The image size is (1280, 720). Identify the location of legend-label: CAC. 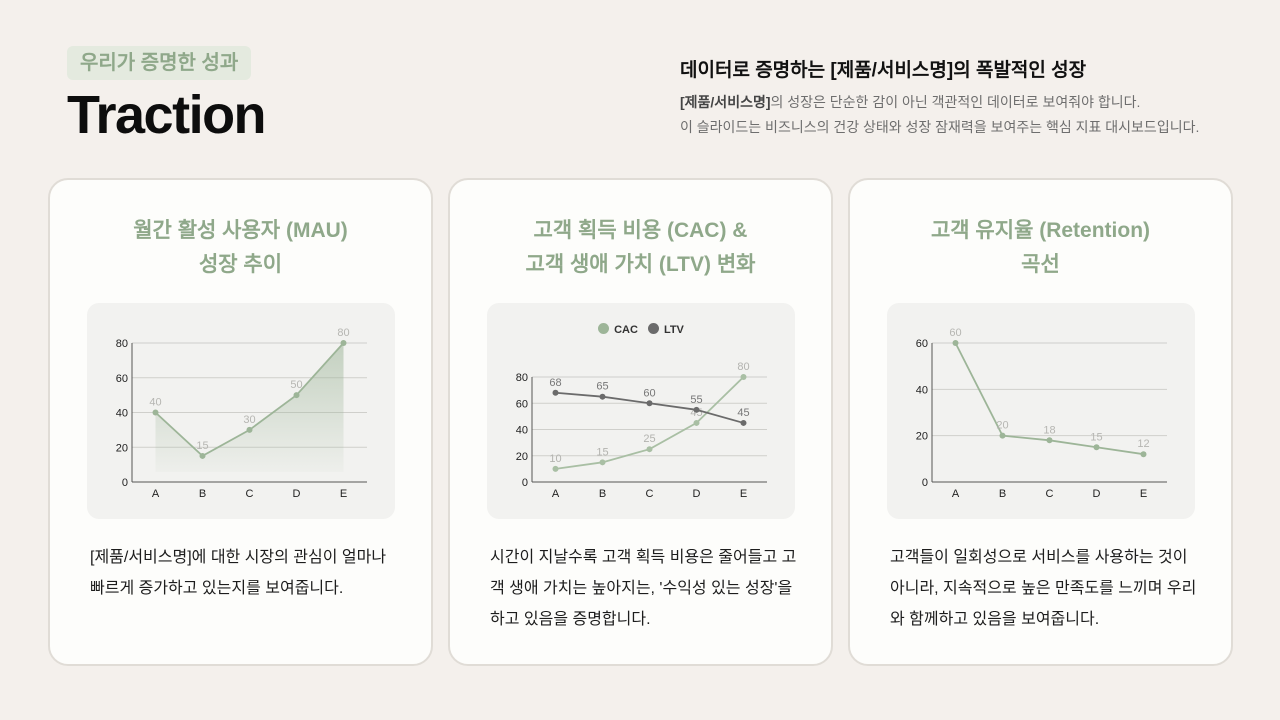
(626, 330).